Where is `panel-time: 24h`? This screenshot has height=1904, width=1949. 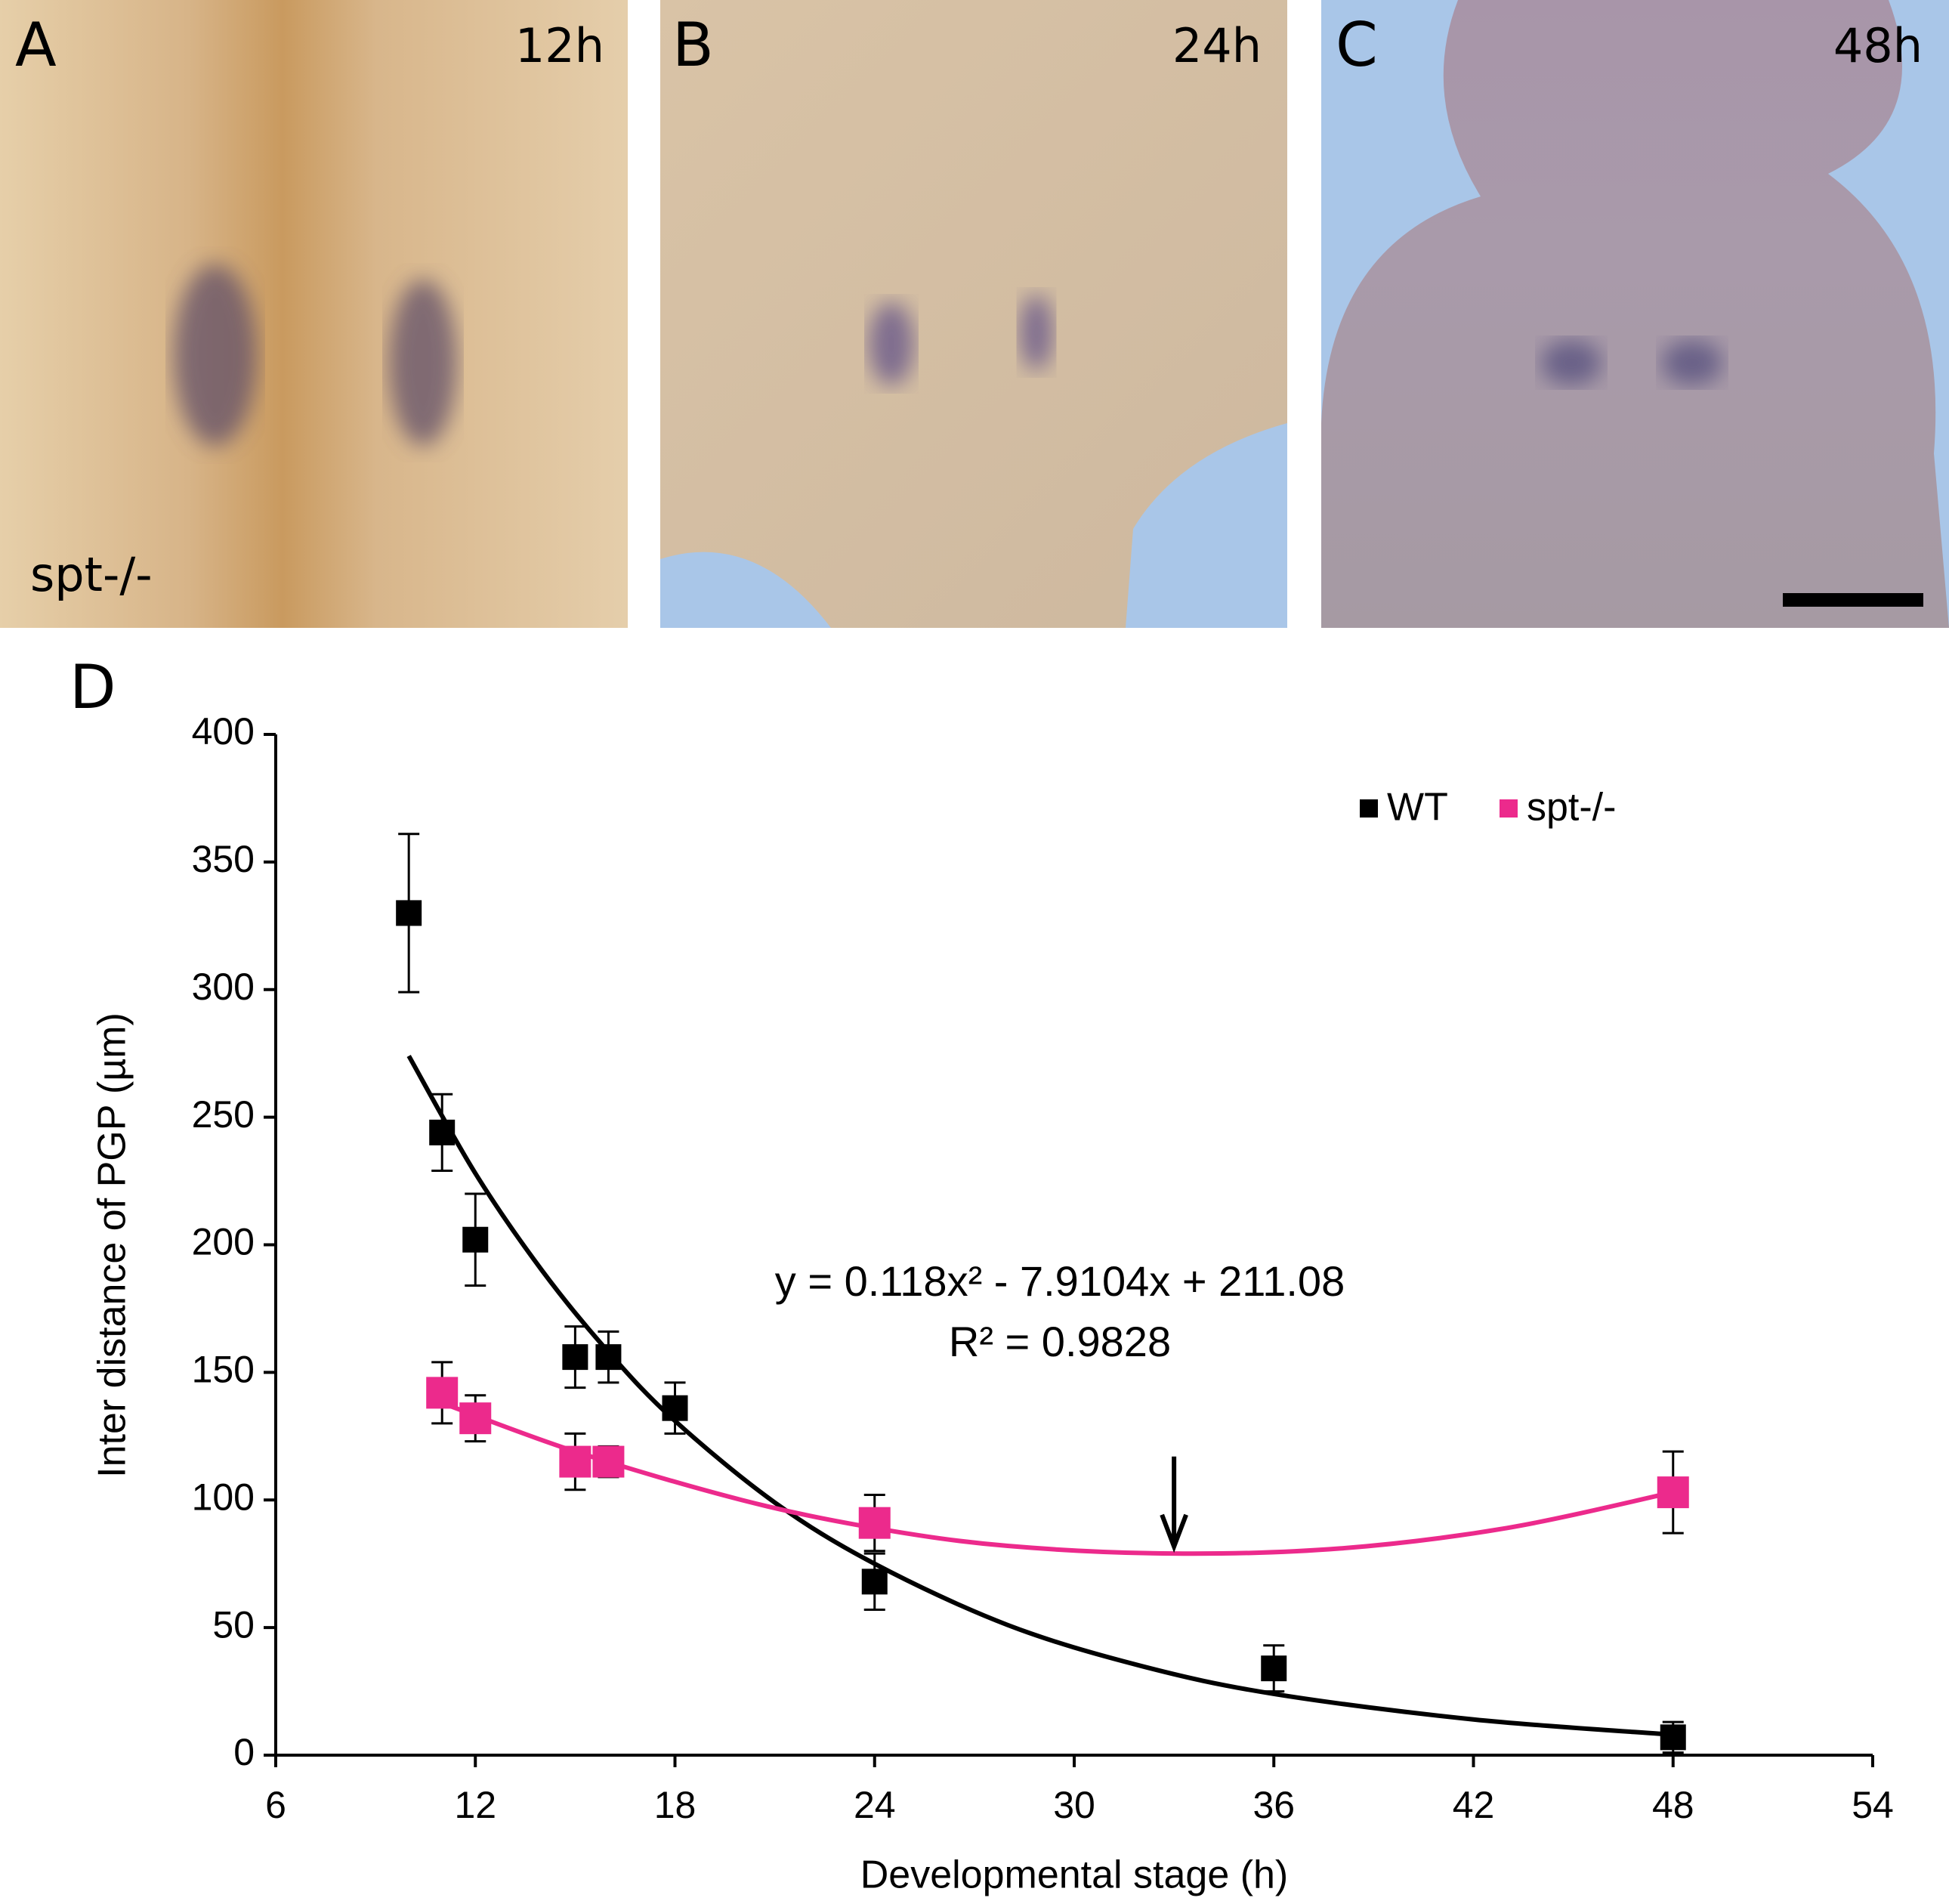
panel-time: 24h is located at coordinates (1217, 45).